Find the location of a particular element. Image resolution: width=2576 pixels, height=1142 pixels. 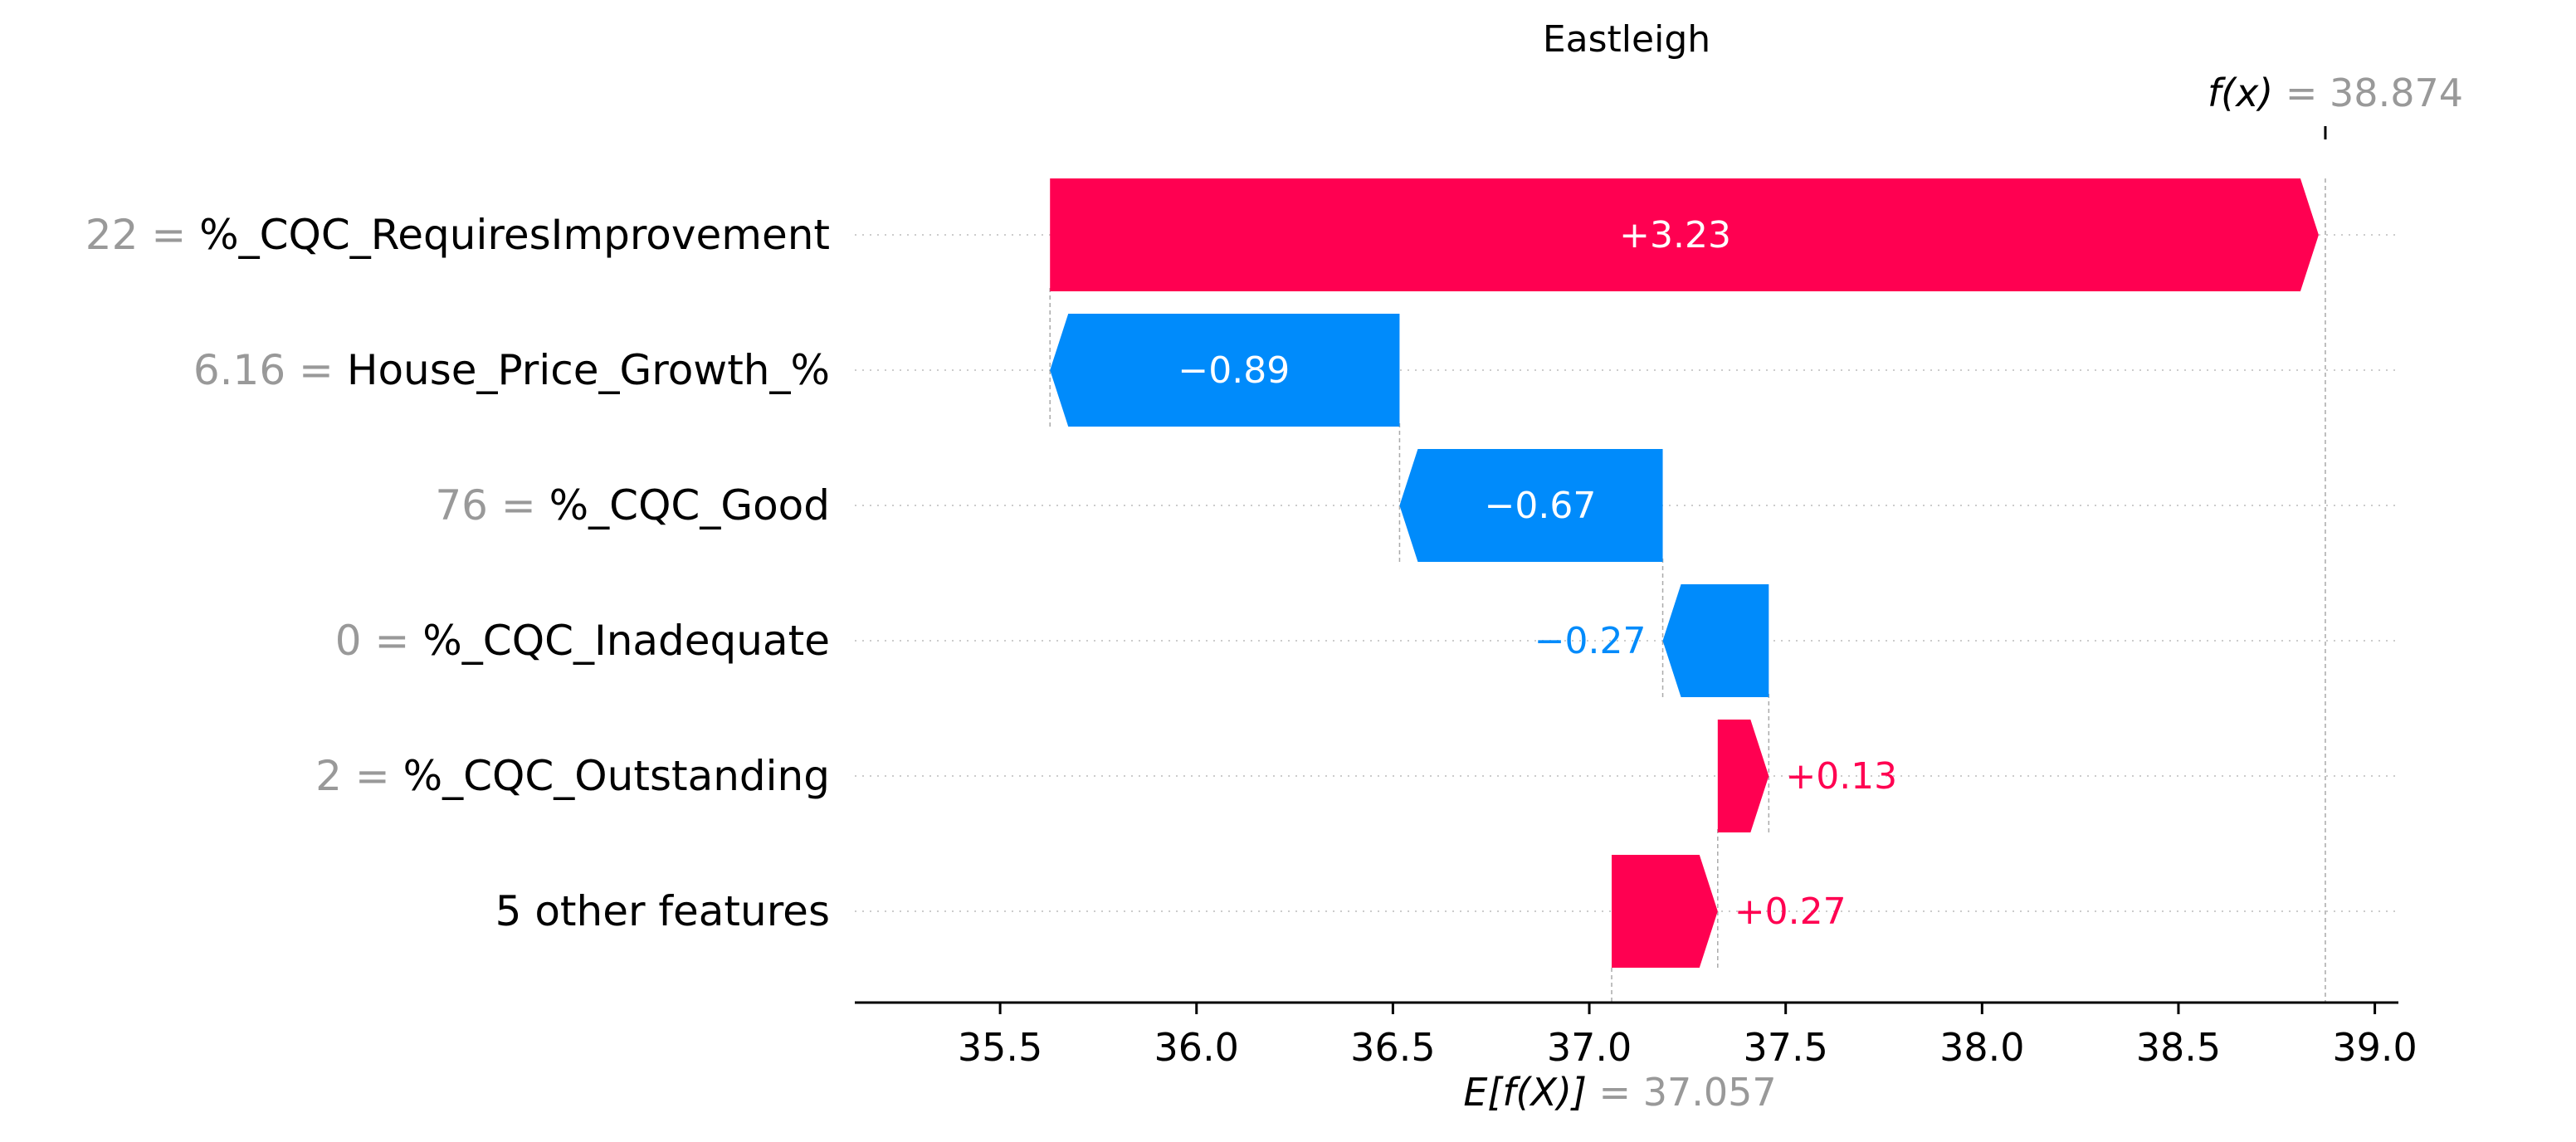

x-tick-label: 37.0 is located at coordinates (1590, 1047).